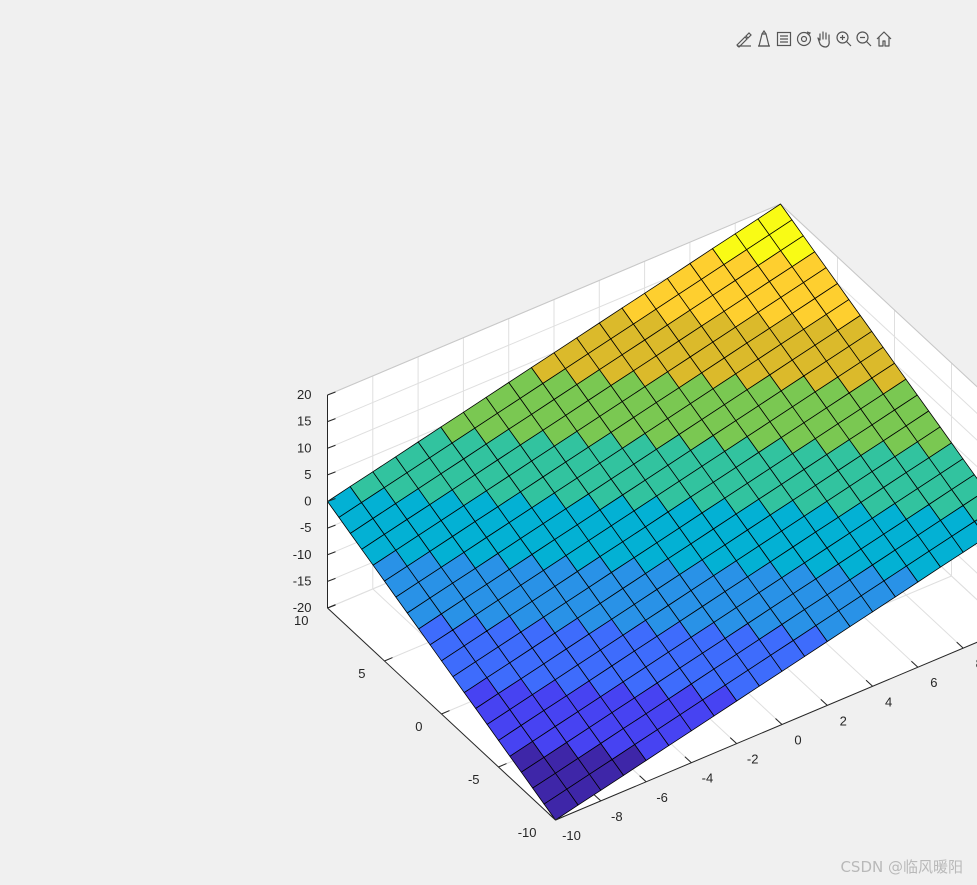  I want to click on pan-hand-icon, so click(823, 39).